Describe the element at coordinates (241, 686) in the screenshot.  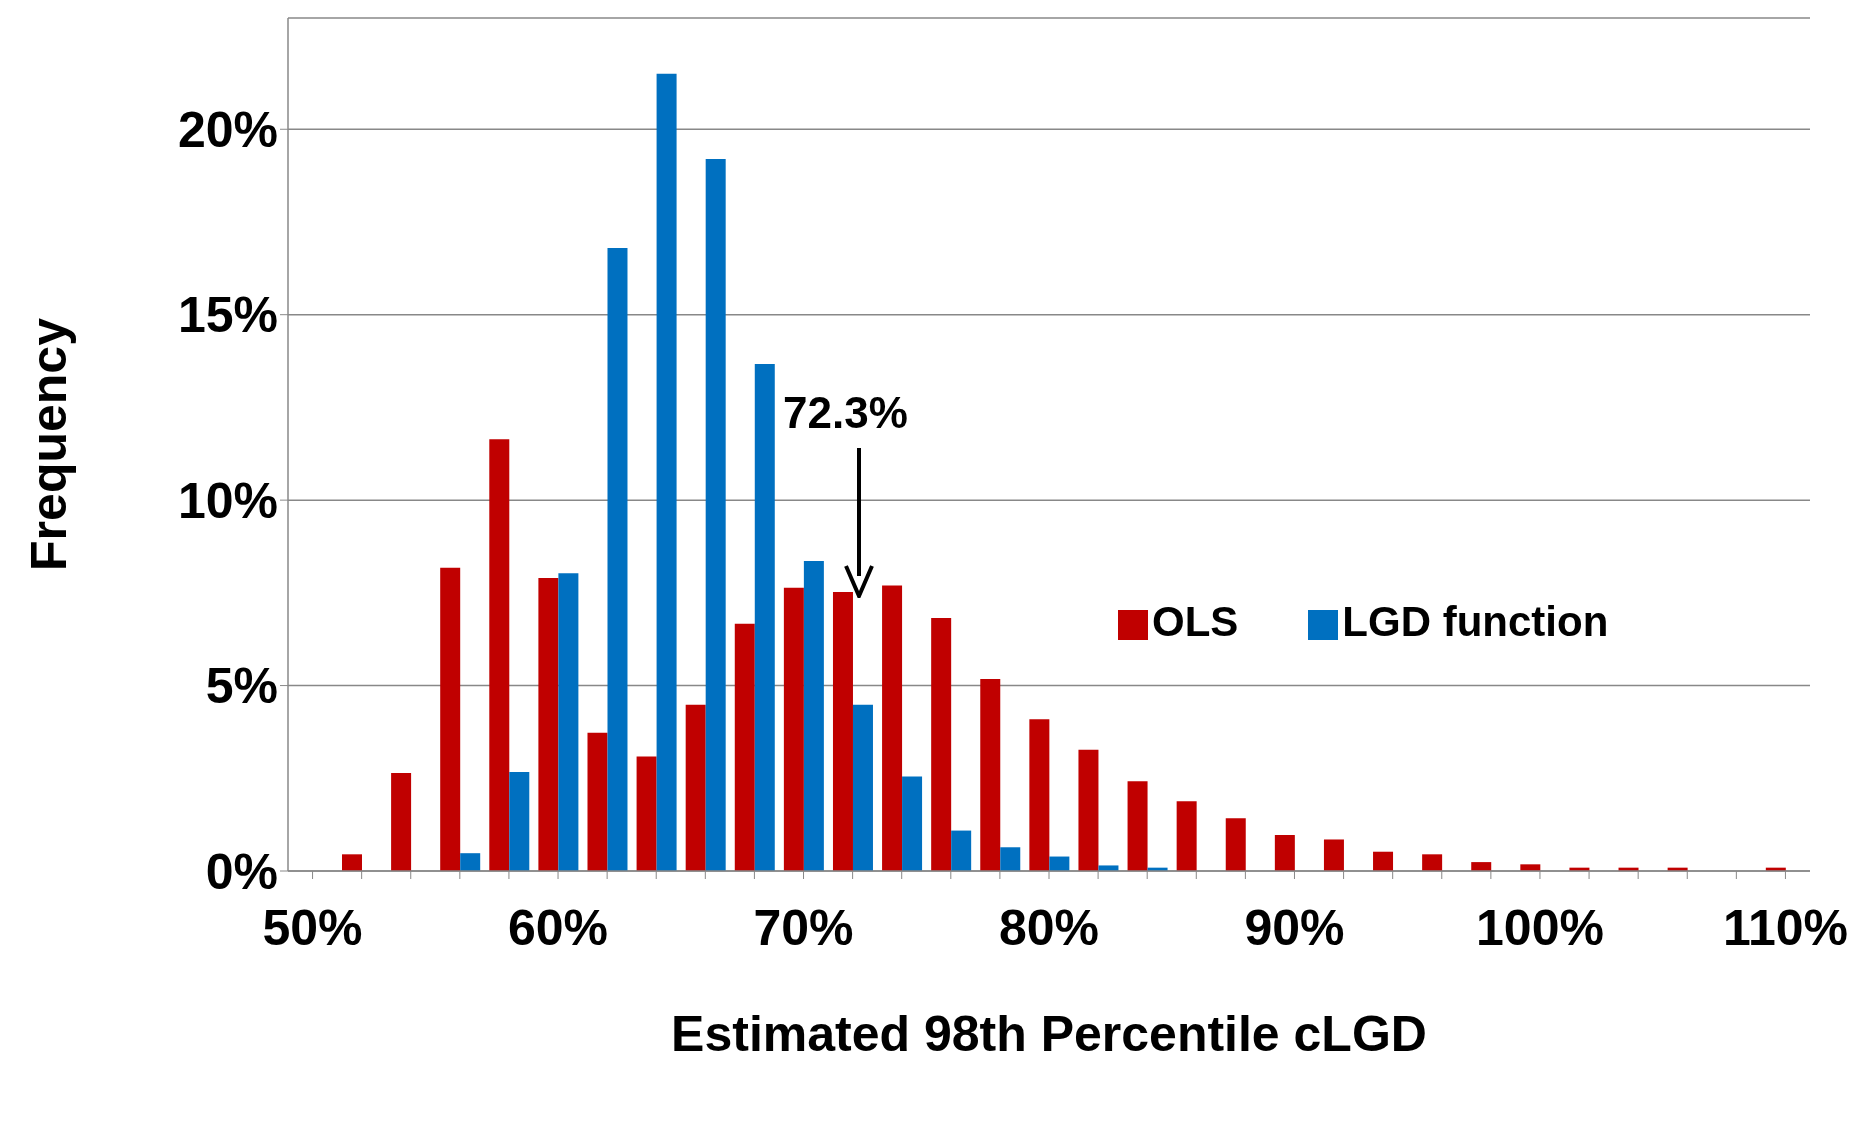
I see `y-tick-label: 5%` at that location.